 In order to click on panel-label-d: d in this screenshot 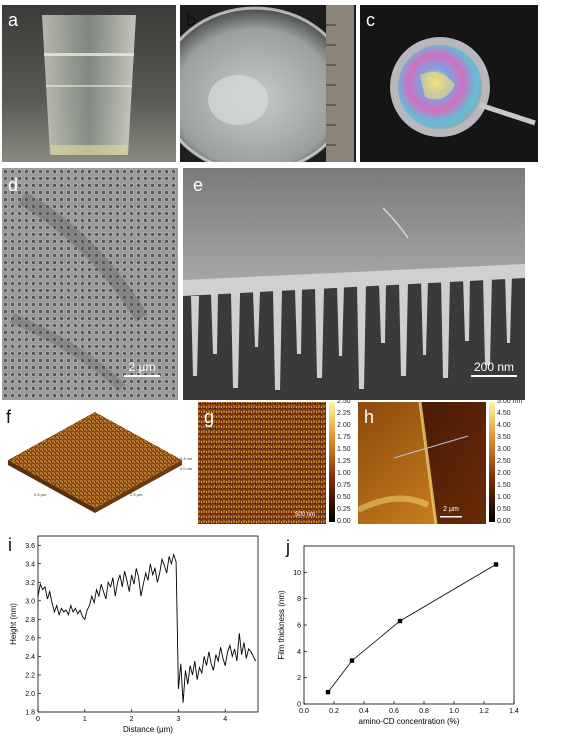, I will do `click(13, 185)`.